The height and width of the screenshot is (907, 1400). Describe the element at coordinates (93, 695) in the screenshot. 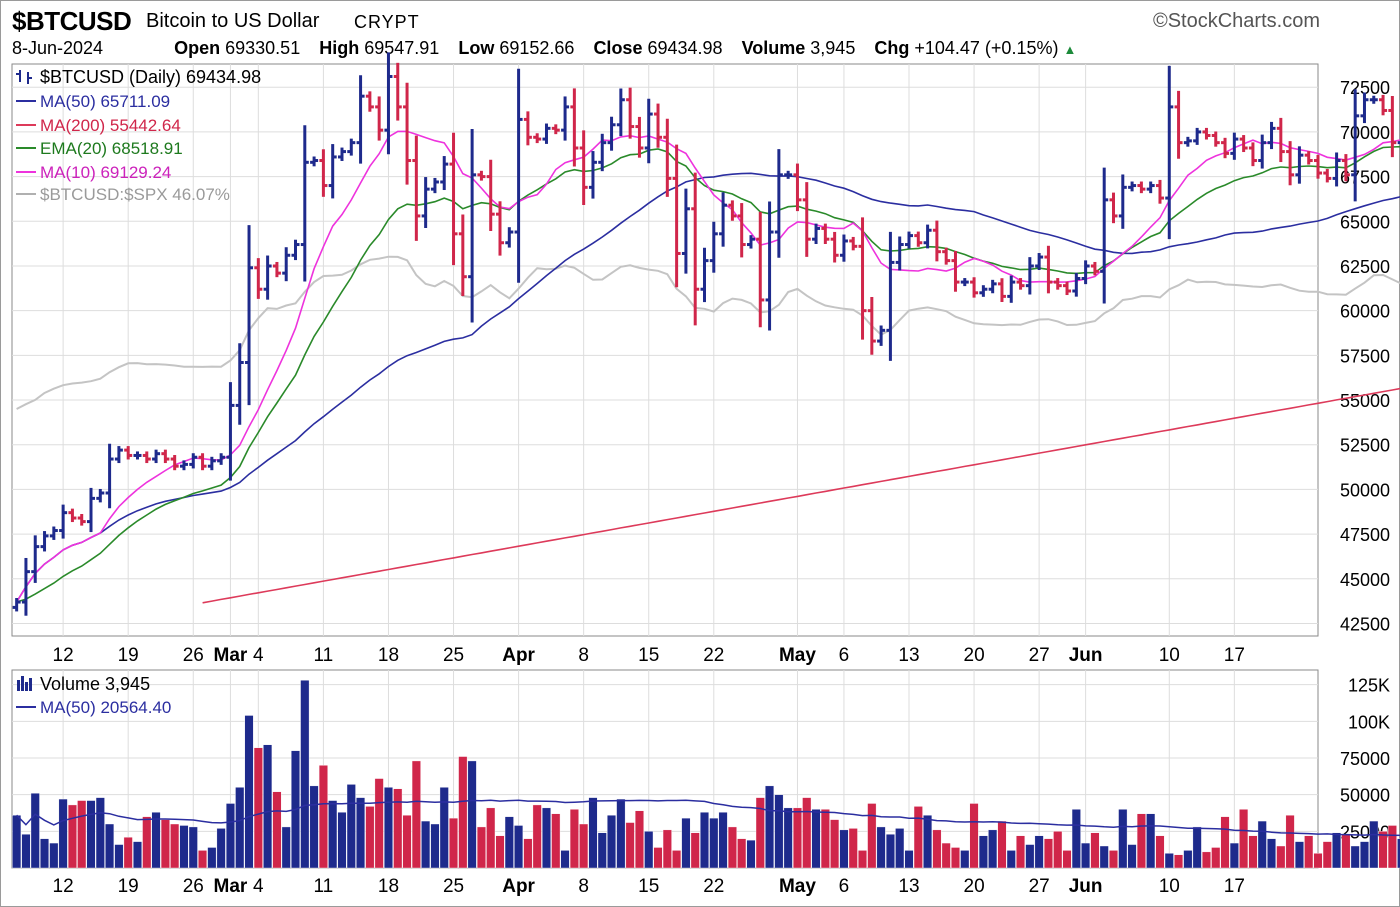

I see `volume-legend: Volume 3,945 MA(50) 20564.40` at that location.